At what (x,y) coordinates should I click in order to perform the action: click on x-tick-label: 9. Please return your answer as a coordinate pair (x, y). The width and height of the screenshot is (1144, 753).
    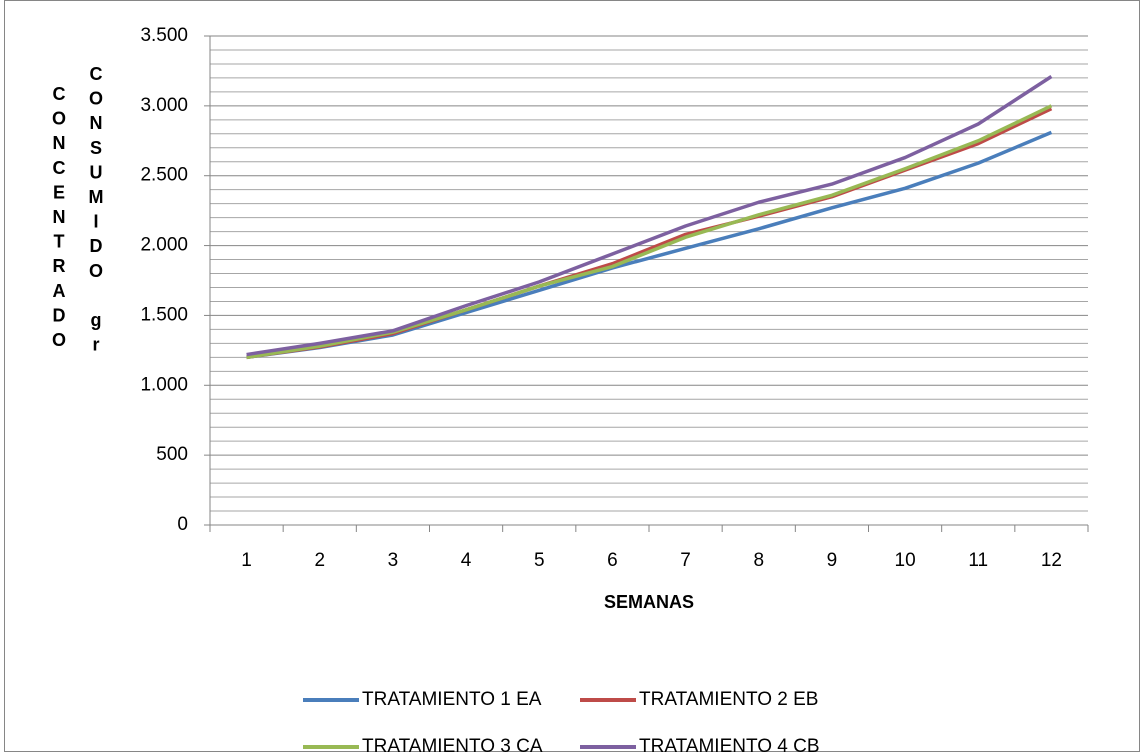
    Looking at the image, I should click on (832, 560).